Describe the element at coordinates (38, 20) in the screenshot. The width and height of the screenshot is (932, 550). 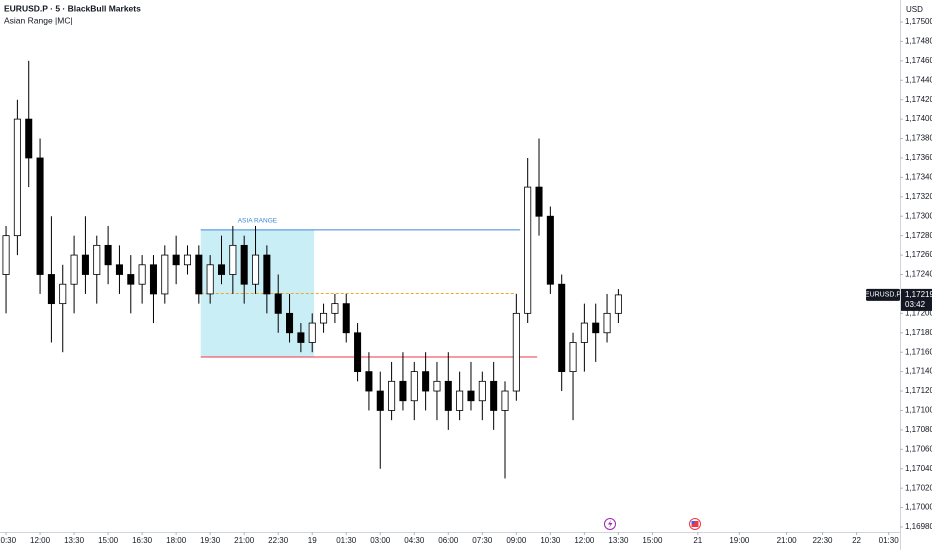
I see `indicator-name: Asian Range |MC|` at that location.